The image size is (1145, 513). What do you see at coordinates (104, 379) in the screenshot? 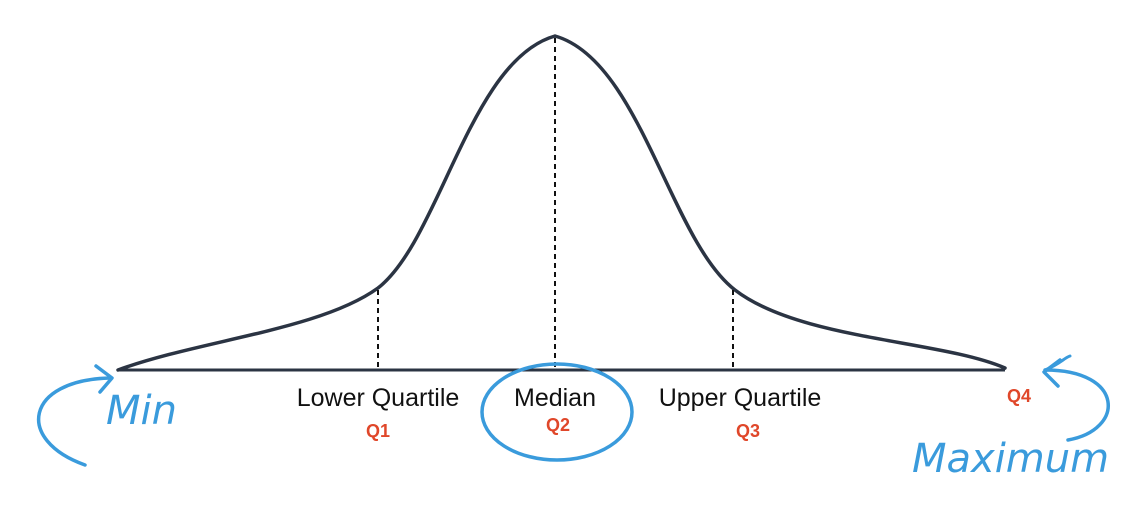
I see `min-arrow-head-icon` at bounding box center [104, 379].